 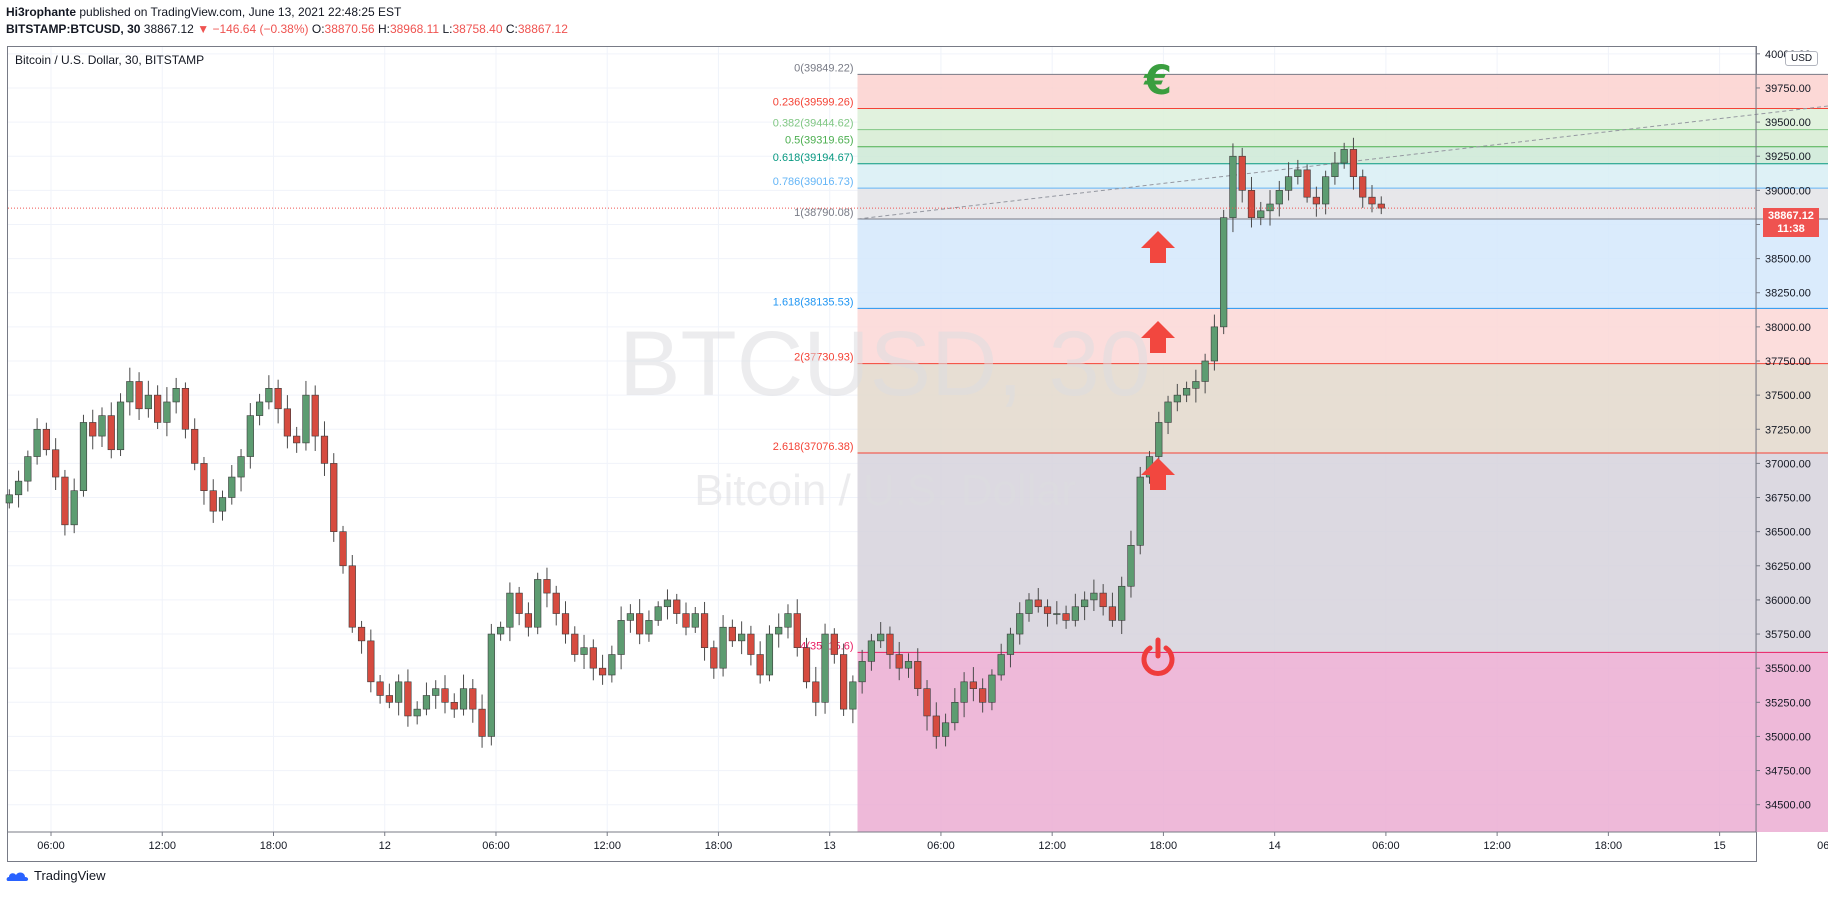 I want to click on author-name: Hi3rophante, so click(x=41, y=12).